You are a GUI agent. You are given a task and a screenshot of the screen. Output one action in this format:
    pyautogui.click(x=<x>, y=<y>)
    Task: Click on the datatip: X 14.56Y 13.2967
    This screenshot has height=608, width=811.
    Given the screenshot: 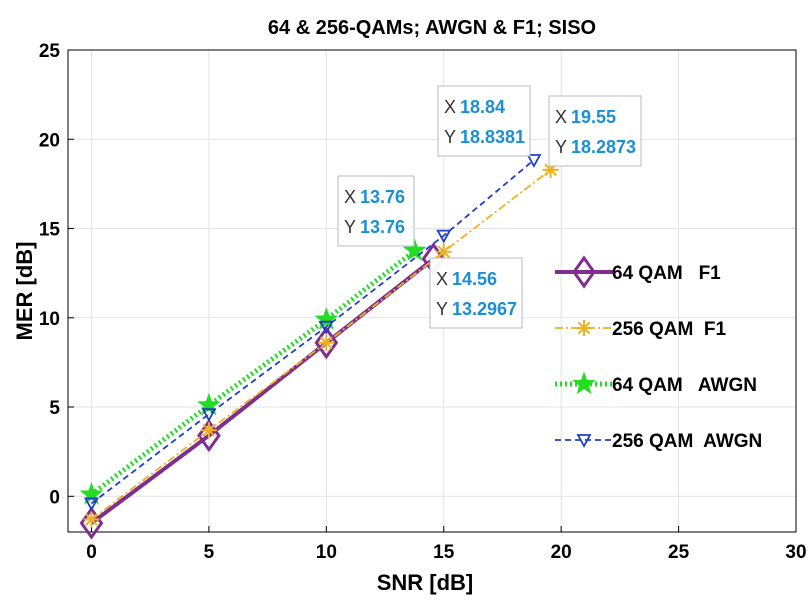 What is the action you would take?
    pyautogui.click(x=476, y=293)
    